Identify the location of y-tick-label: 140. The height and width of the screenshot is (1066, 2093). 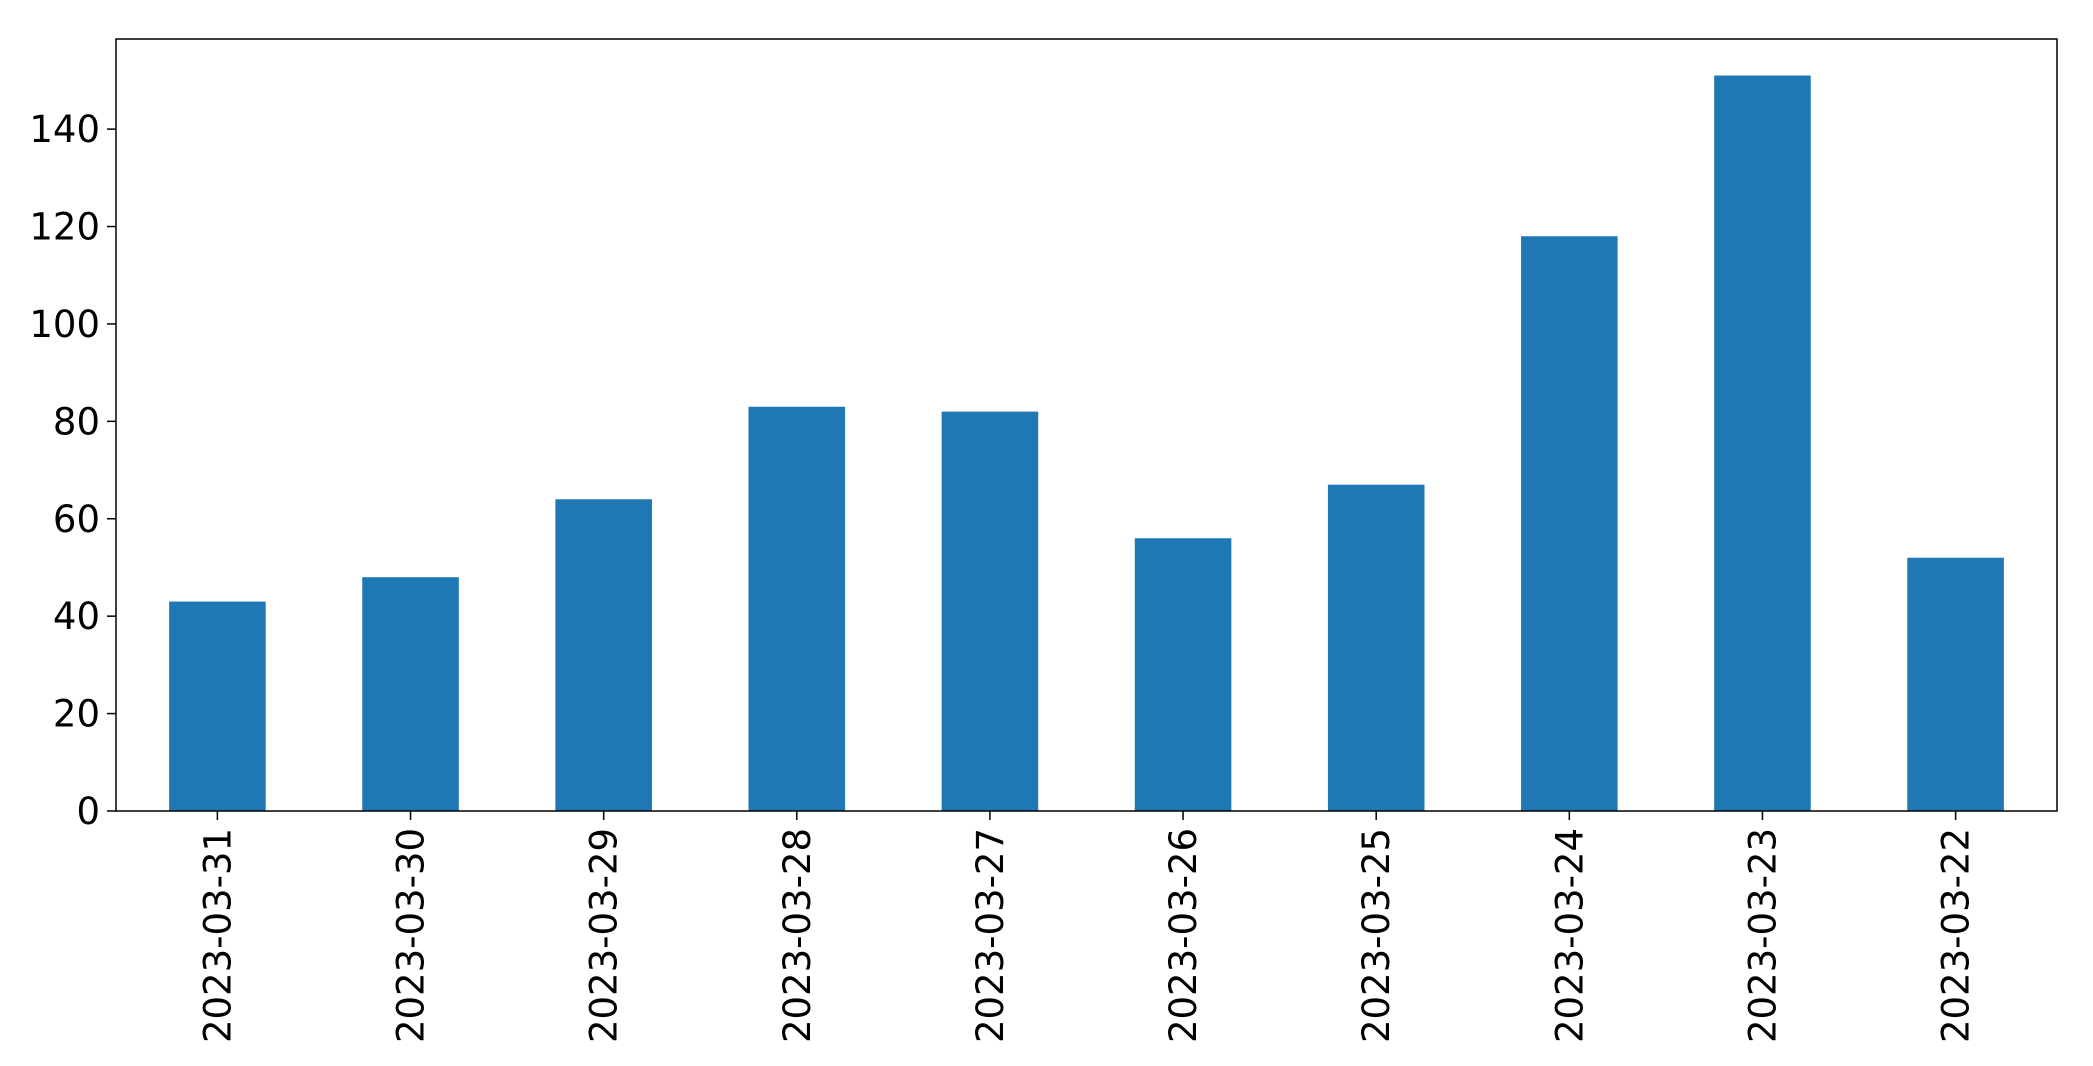
(64, 129).